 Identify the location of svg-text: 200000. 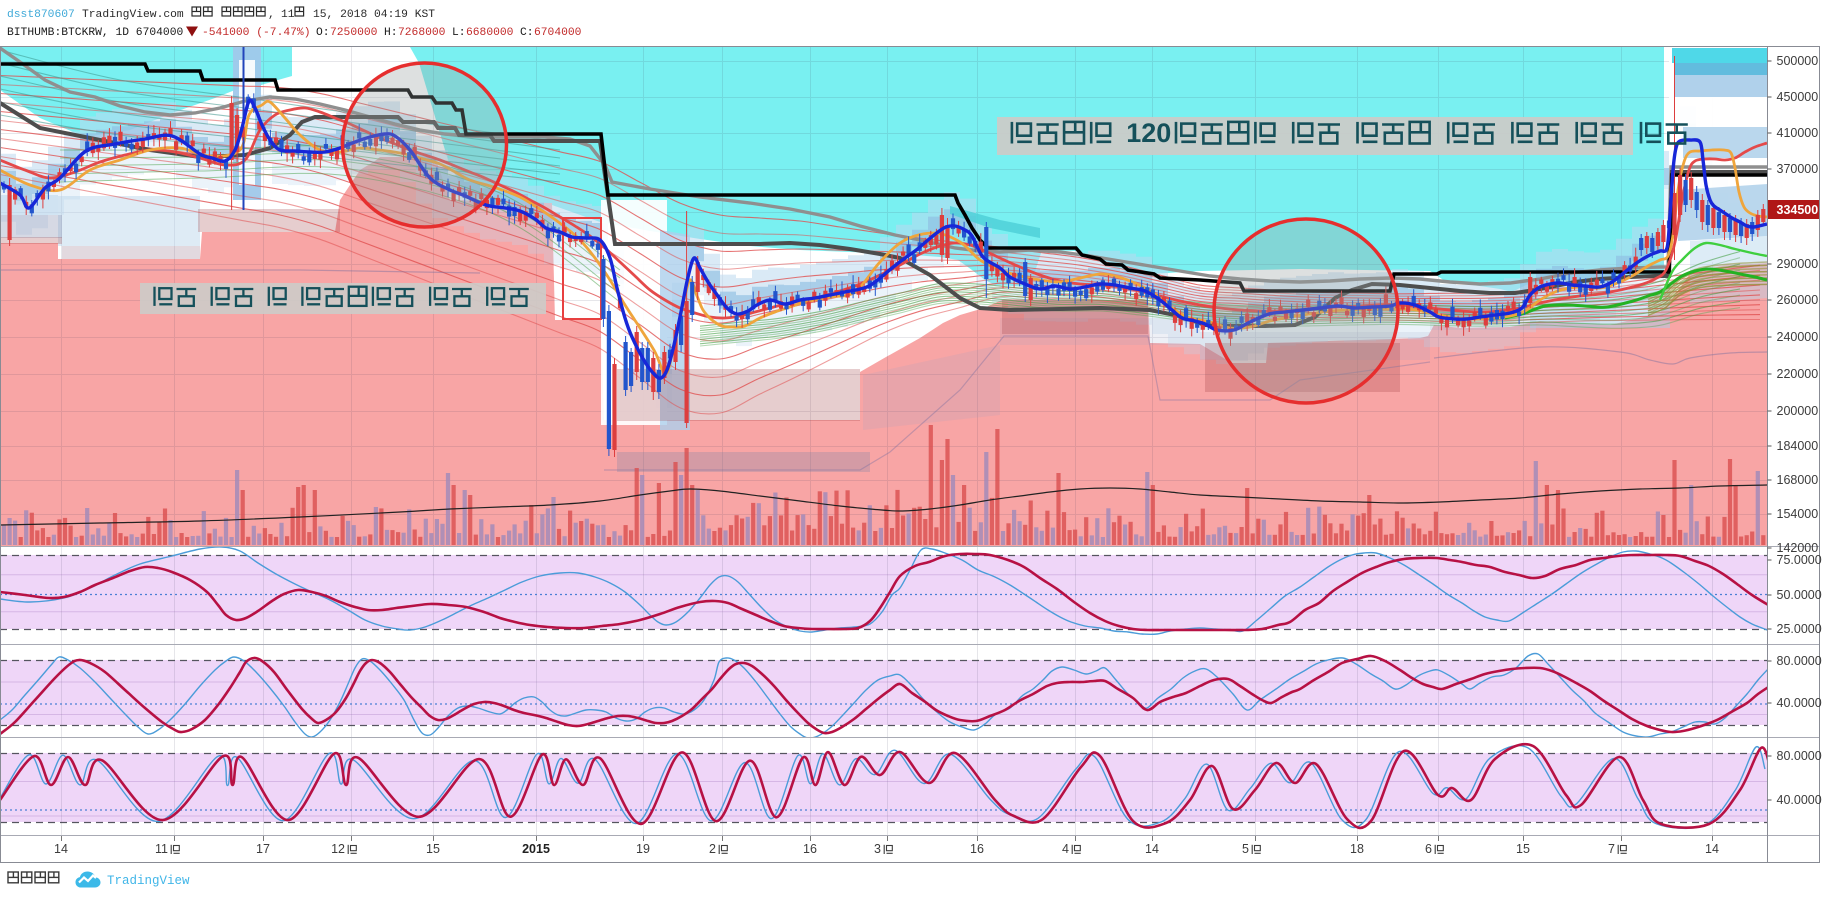
(1798, 411).